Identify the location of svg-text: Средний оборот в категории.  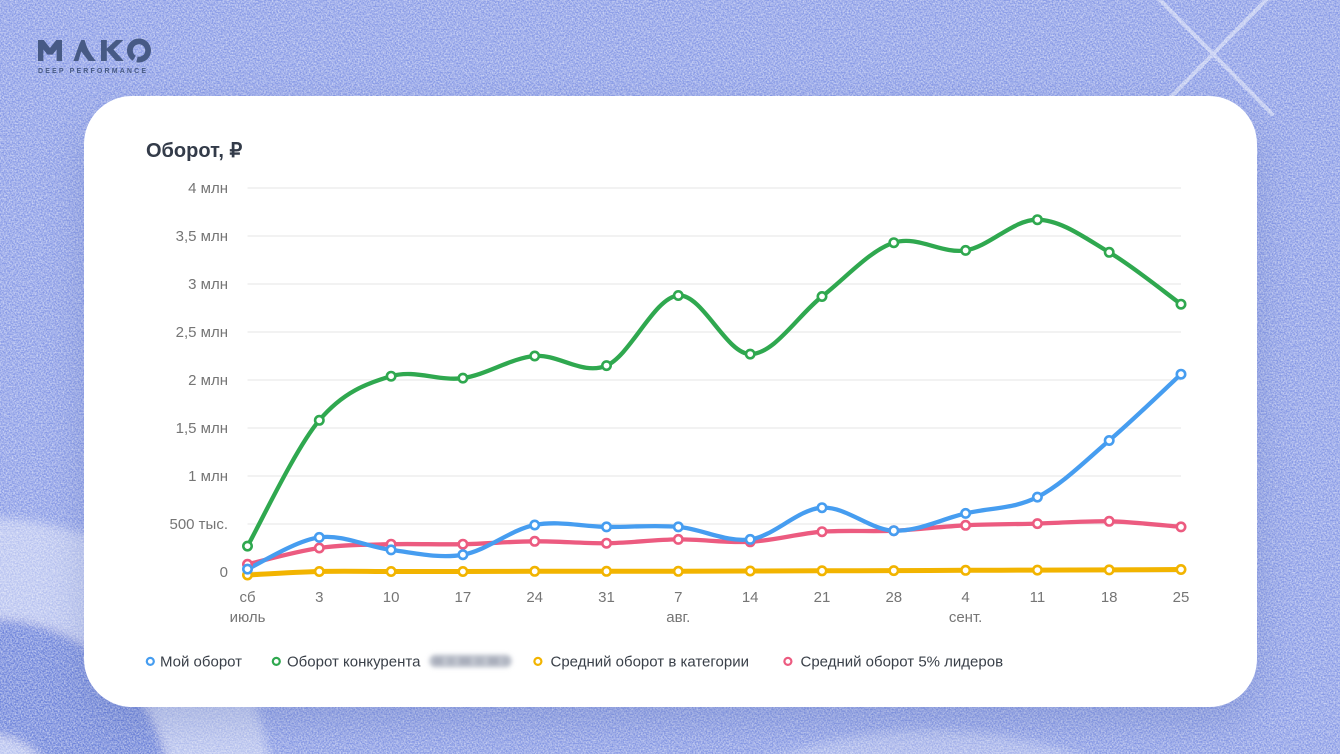
(650, 662).